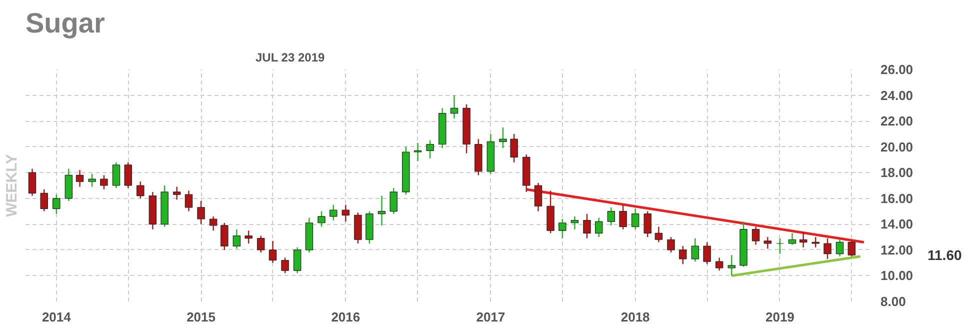 This screenshot has height=324, width=964. Describe the element at coordinates (897, 146) in the screenshot. I see `y-tick-label: 20.00` at that location.